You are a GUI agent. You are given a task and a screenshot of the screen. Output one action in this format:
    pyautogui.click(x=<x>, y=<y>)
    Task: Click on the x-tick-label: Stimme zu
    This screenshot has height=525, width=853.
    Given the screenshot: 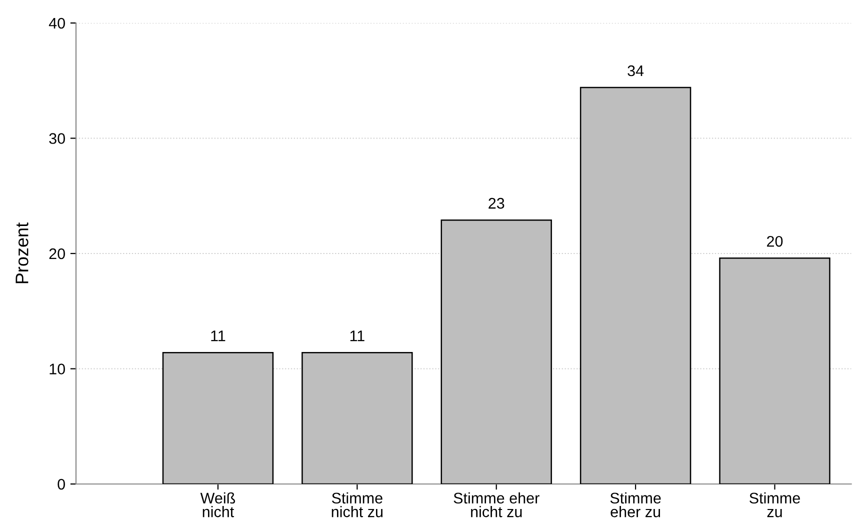 What is the action you would take?
    pyautogui.click(x=775, y=505)
    